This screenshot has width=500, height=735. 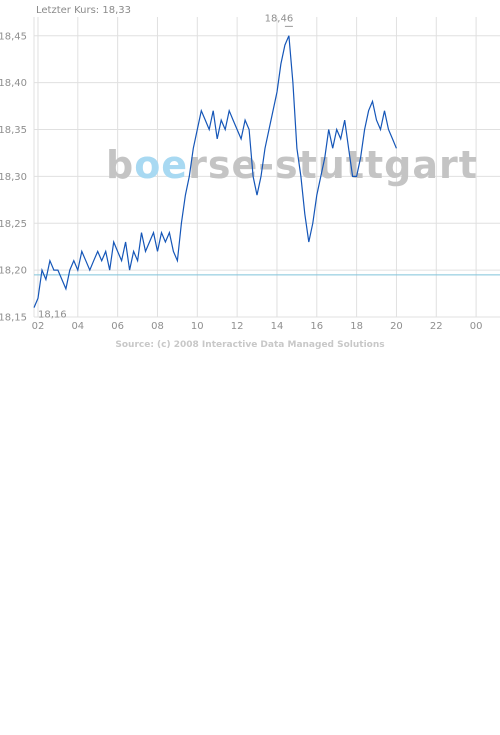 What do you see at coordinates (279, 18) in the screenshot?
I see `max-price-label: 18,46` at bounding box center [279, 18].